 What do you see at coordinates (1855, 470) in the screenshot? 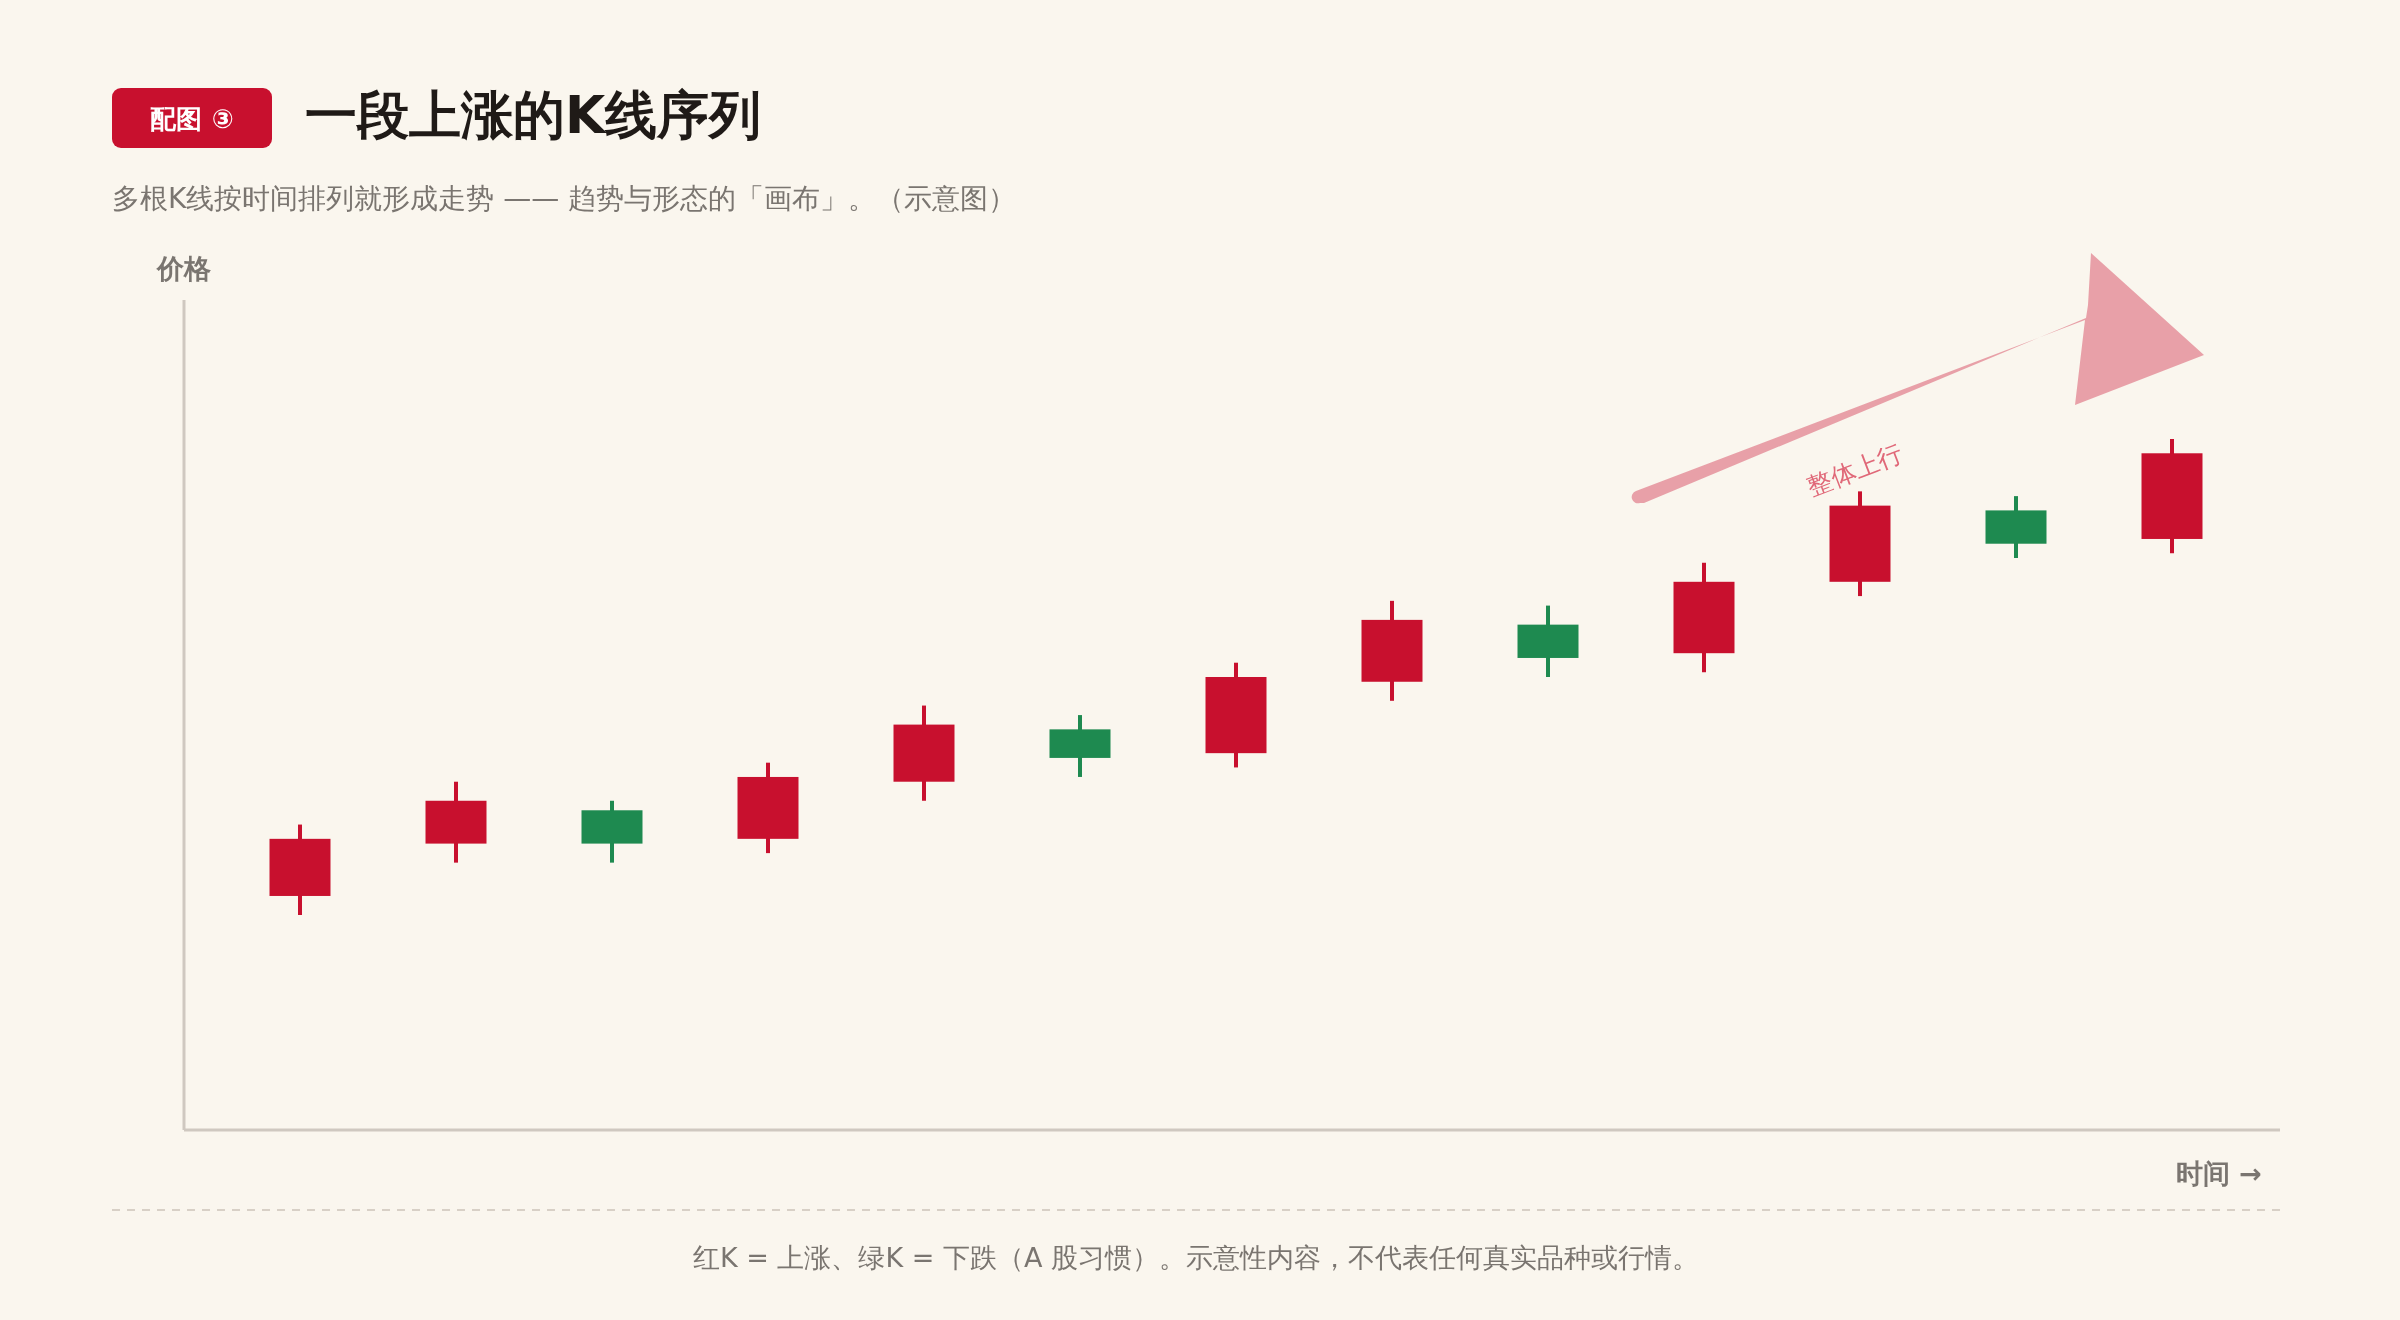
I see `annotation: 整体上行` at bounding box center [1855, 470].